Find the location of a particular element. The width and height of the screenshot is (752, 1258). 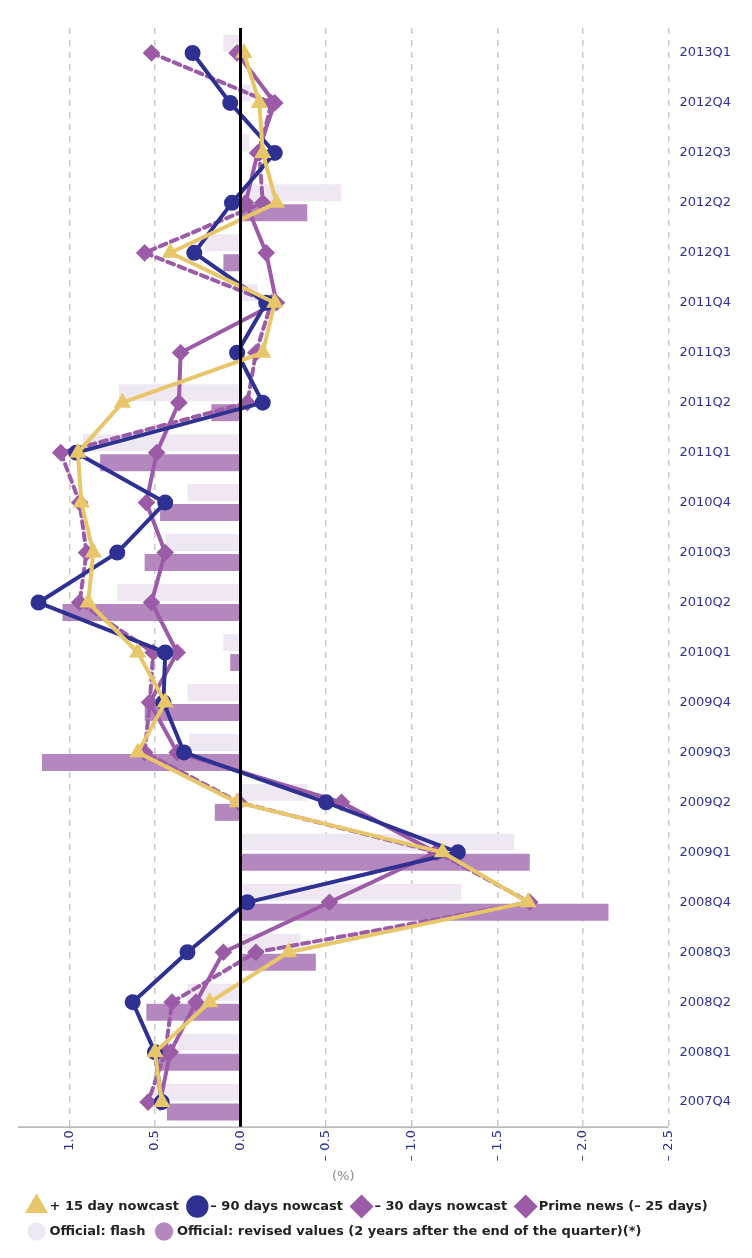

y-tick-label: 2011Q4 is located at coordinates (705, 302).